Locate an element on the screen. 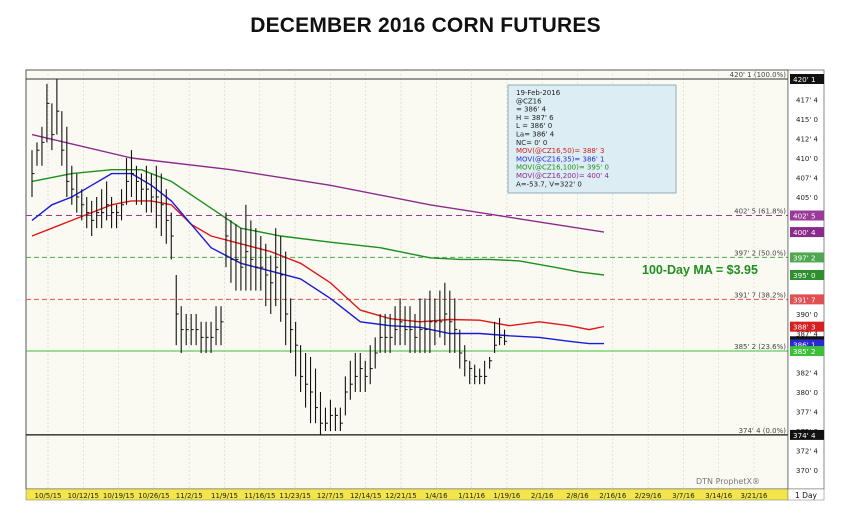 The width and height of the screenshot is (851, 516). info-line: @CZ16 is located at coordinates (529, 101).